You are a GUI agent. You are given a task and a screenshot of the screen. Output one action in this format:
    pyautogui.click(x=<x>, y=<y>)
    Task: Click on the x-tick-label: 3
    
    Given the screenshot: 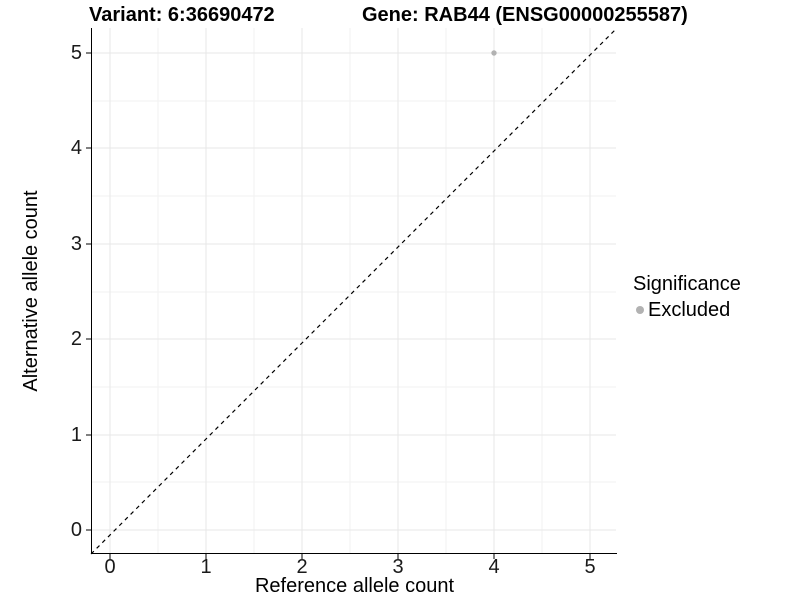 What is the action you would take?
    pyautogui.click(x=398, y=567)
    